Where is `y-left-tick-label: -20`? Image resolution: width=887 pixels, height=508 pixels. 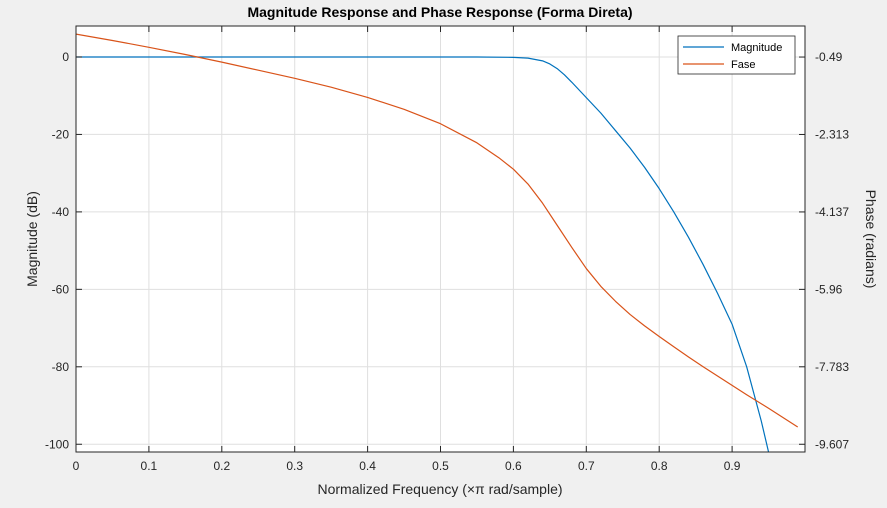
y-left-tick-label: -20 is located at coordinates (61, 134).